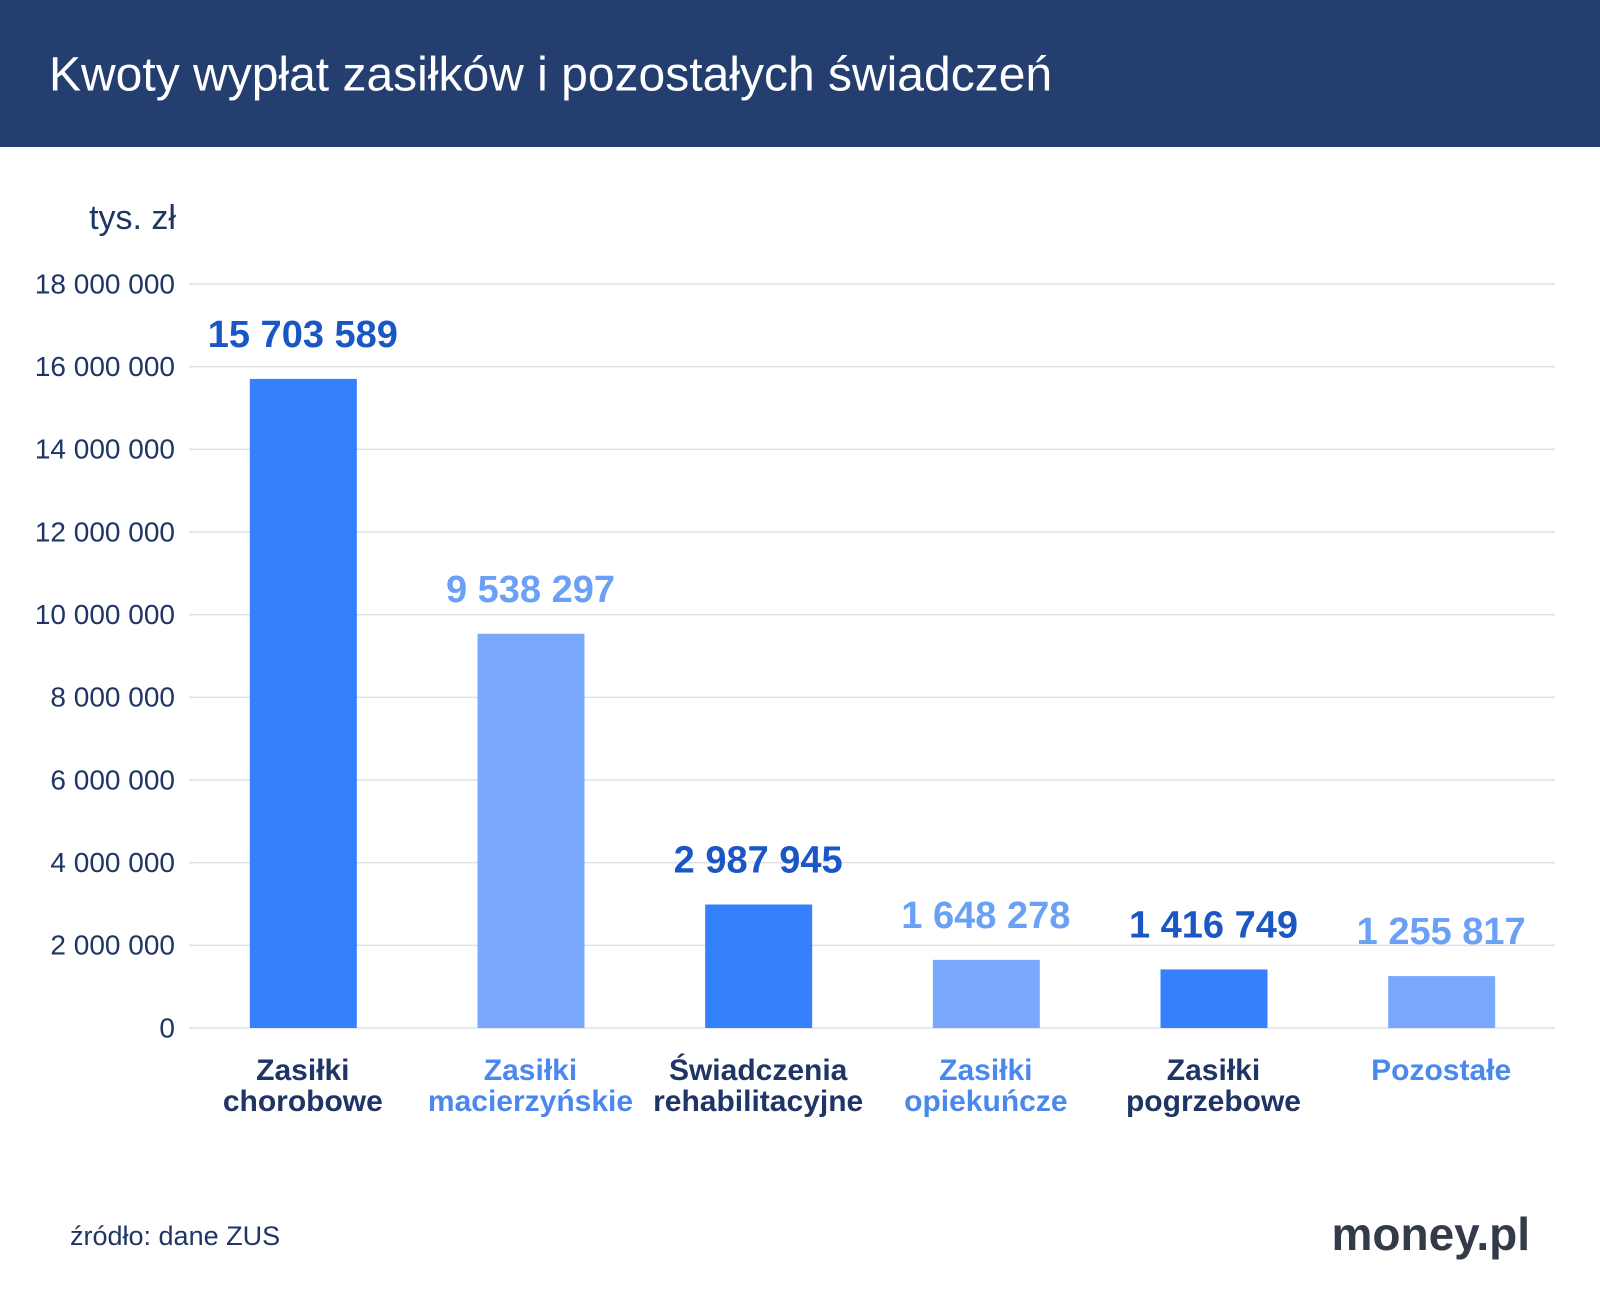  Describe the element at coordinates (105, 366) in the screenshot. I see `y-tick-label: 16 000 000` at that location.